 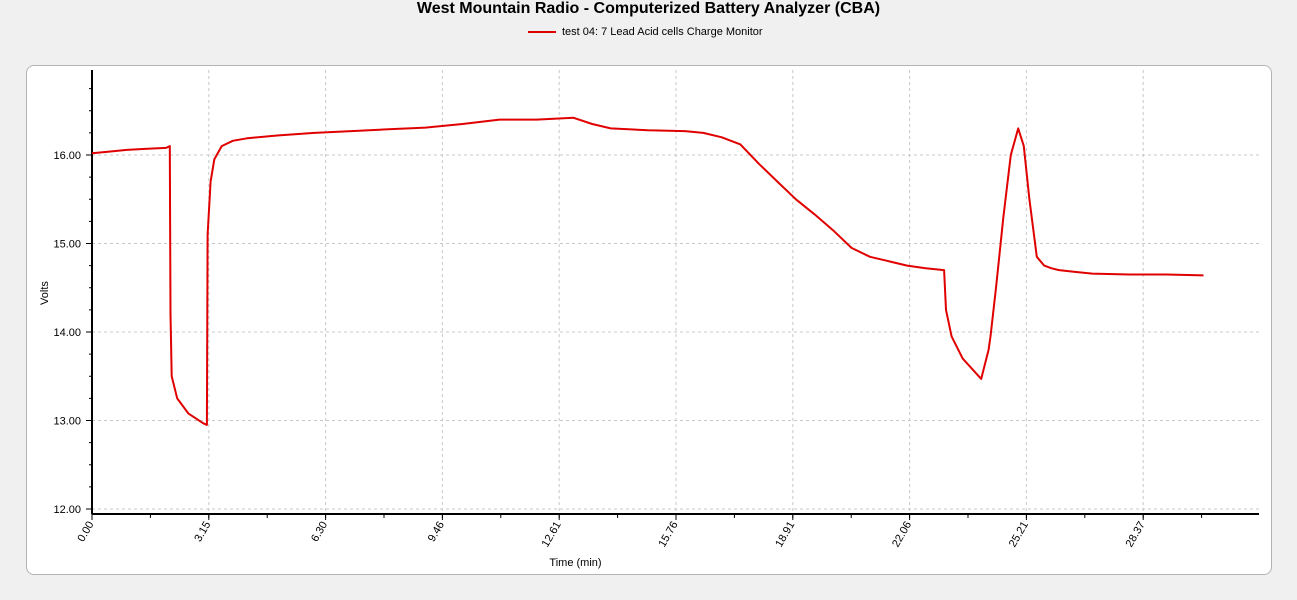 What do you see at coordinates (668, 535) in the screenshot?
I see `x-tick-label: 15.76` at bounding box center [668, 535].